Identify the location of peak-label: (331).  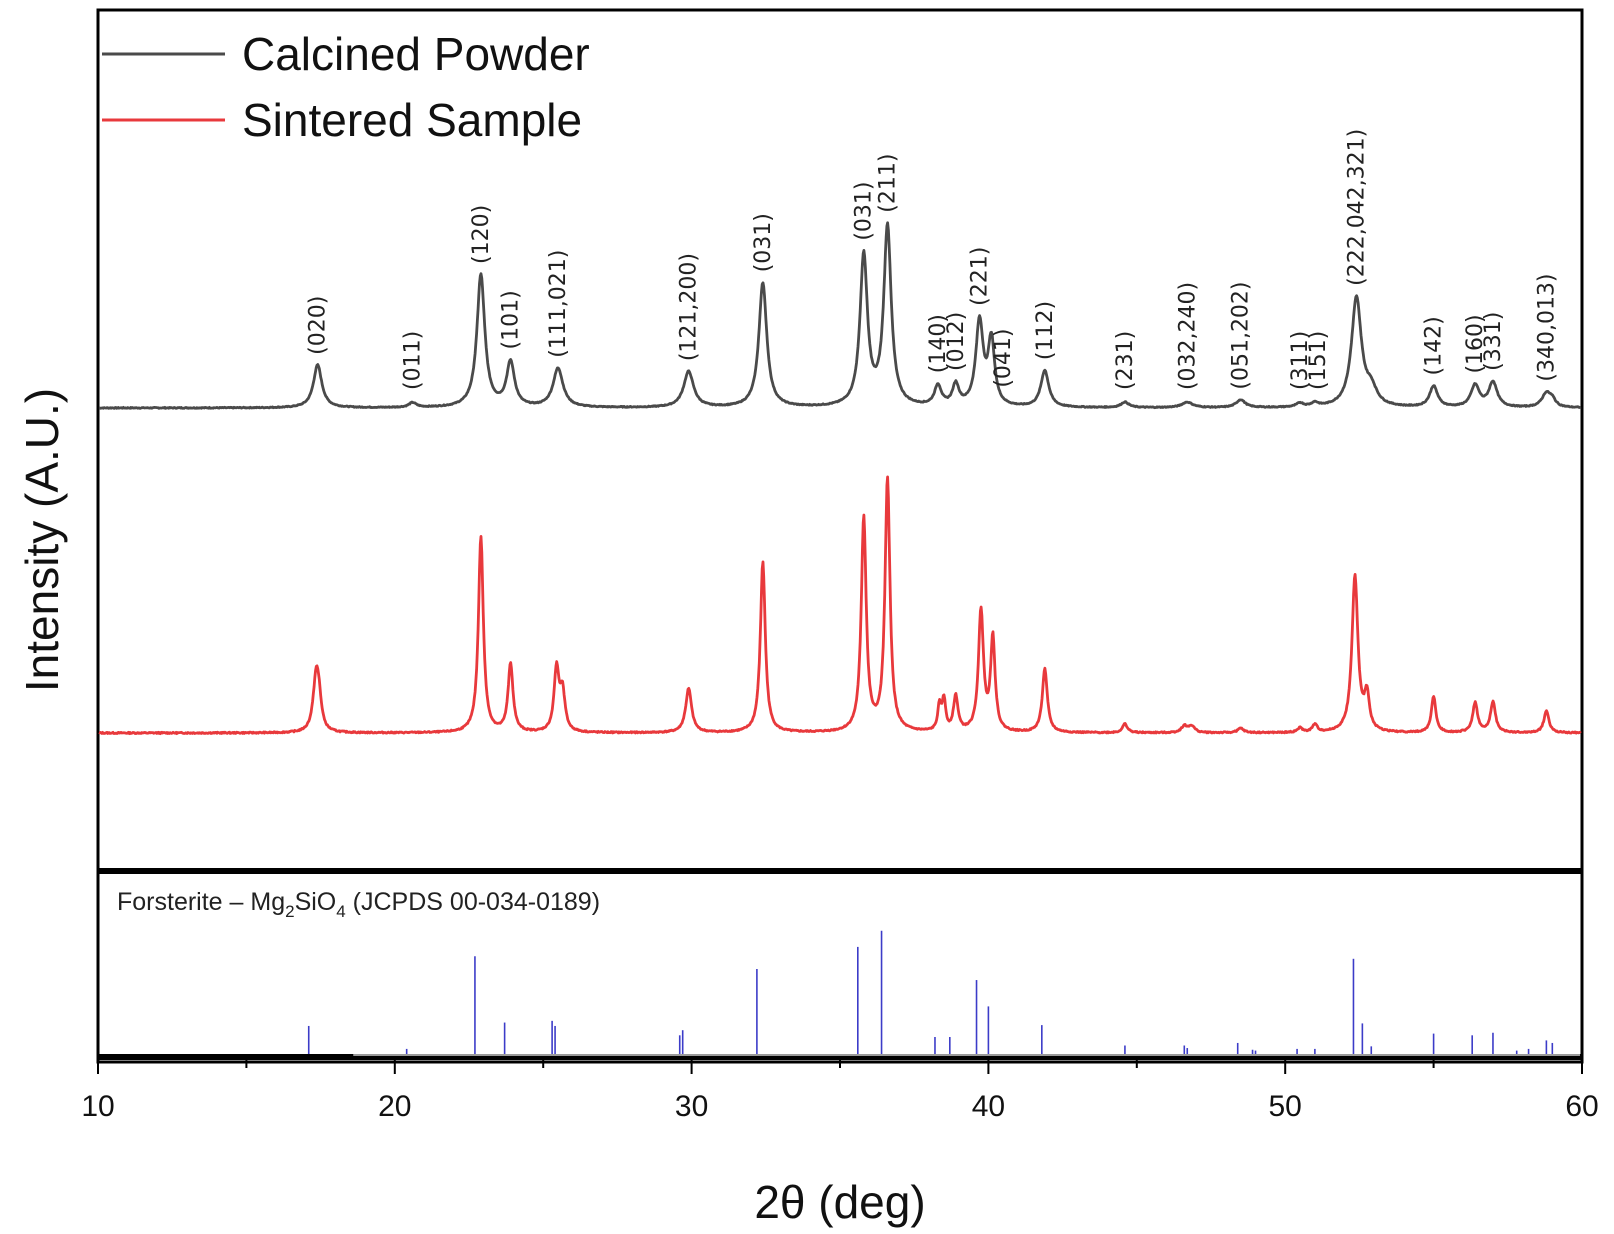
(1493, 341).